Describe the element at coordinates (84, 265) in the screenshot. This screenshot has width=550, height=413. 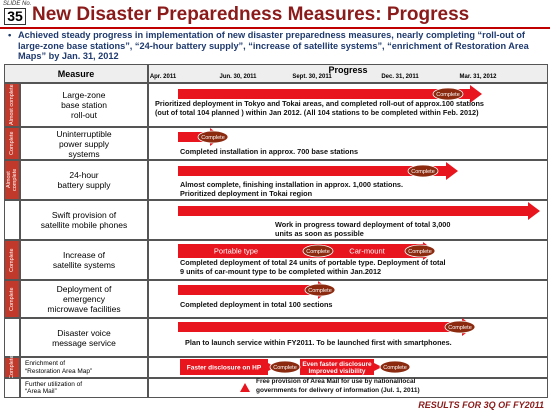
I see `measure-line: satellite systems` at that location.